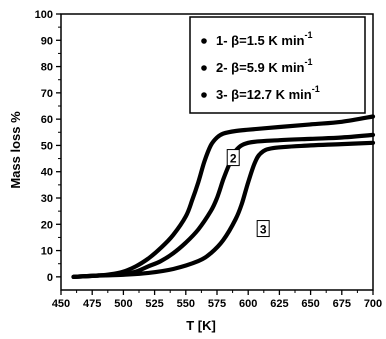 This screenshot has width=386, height=339. Describe the element at coordinates (47, 120) in the screenshot. I see `y-tick-label: 60` at that location.